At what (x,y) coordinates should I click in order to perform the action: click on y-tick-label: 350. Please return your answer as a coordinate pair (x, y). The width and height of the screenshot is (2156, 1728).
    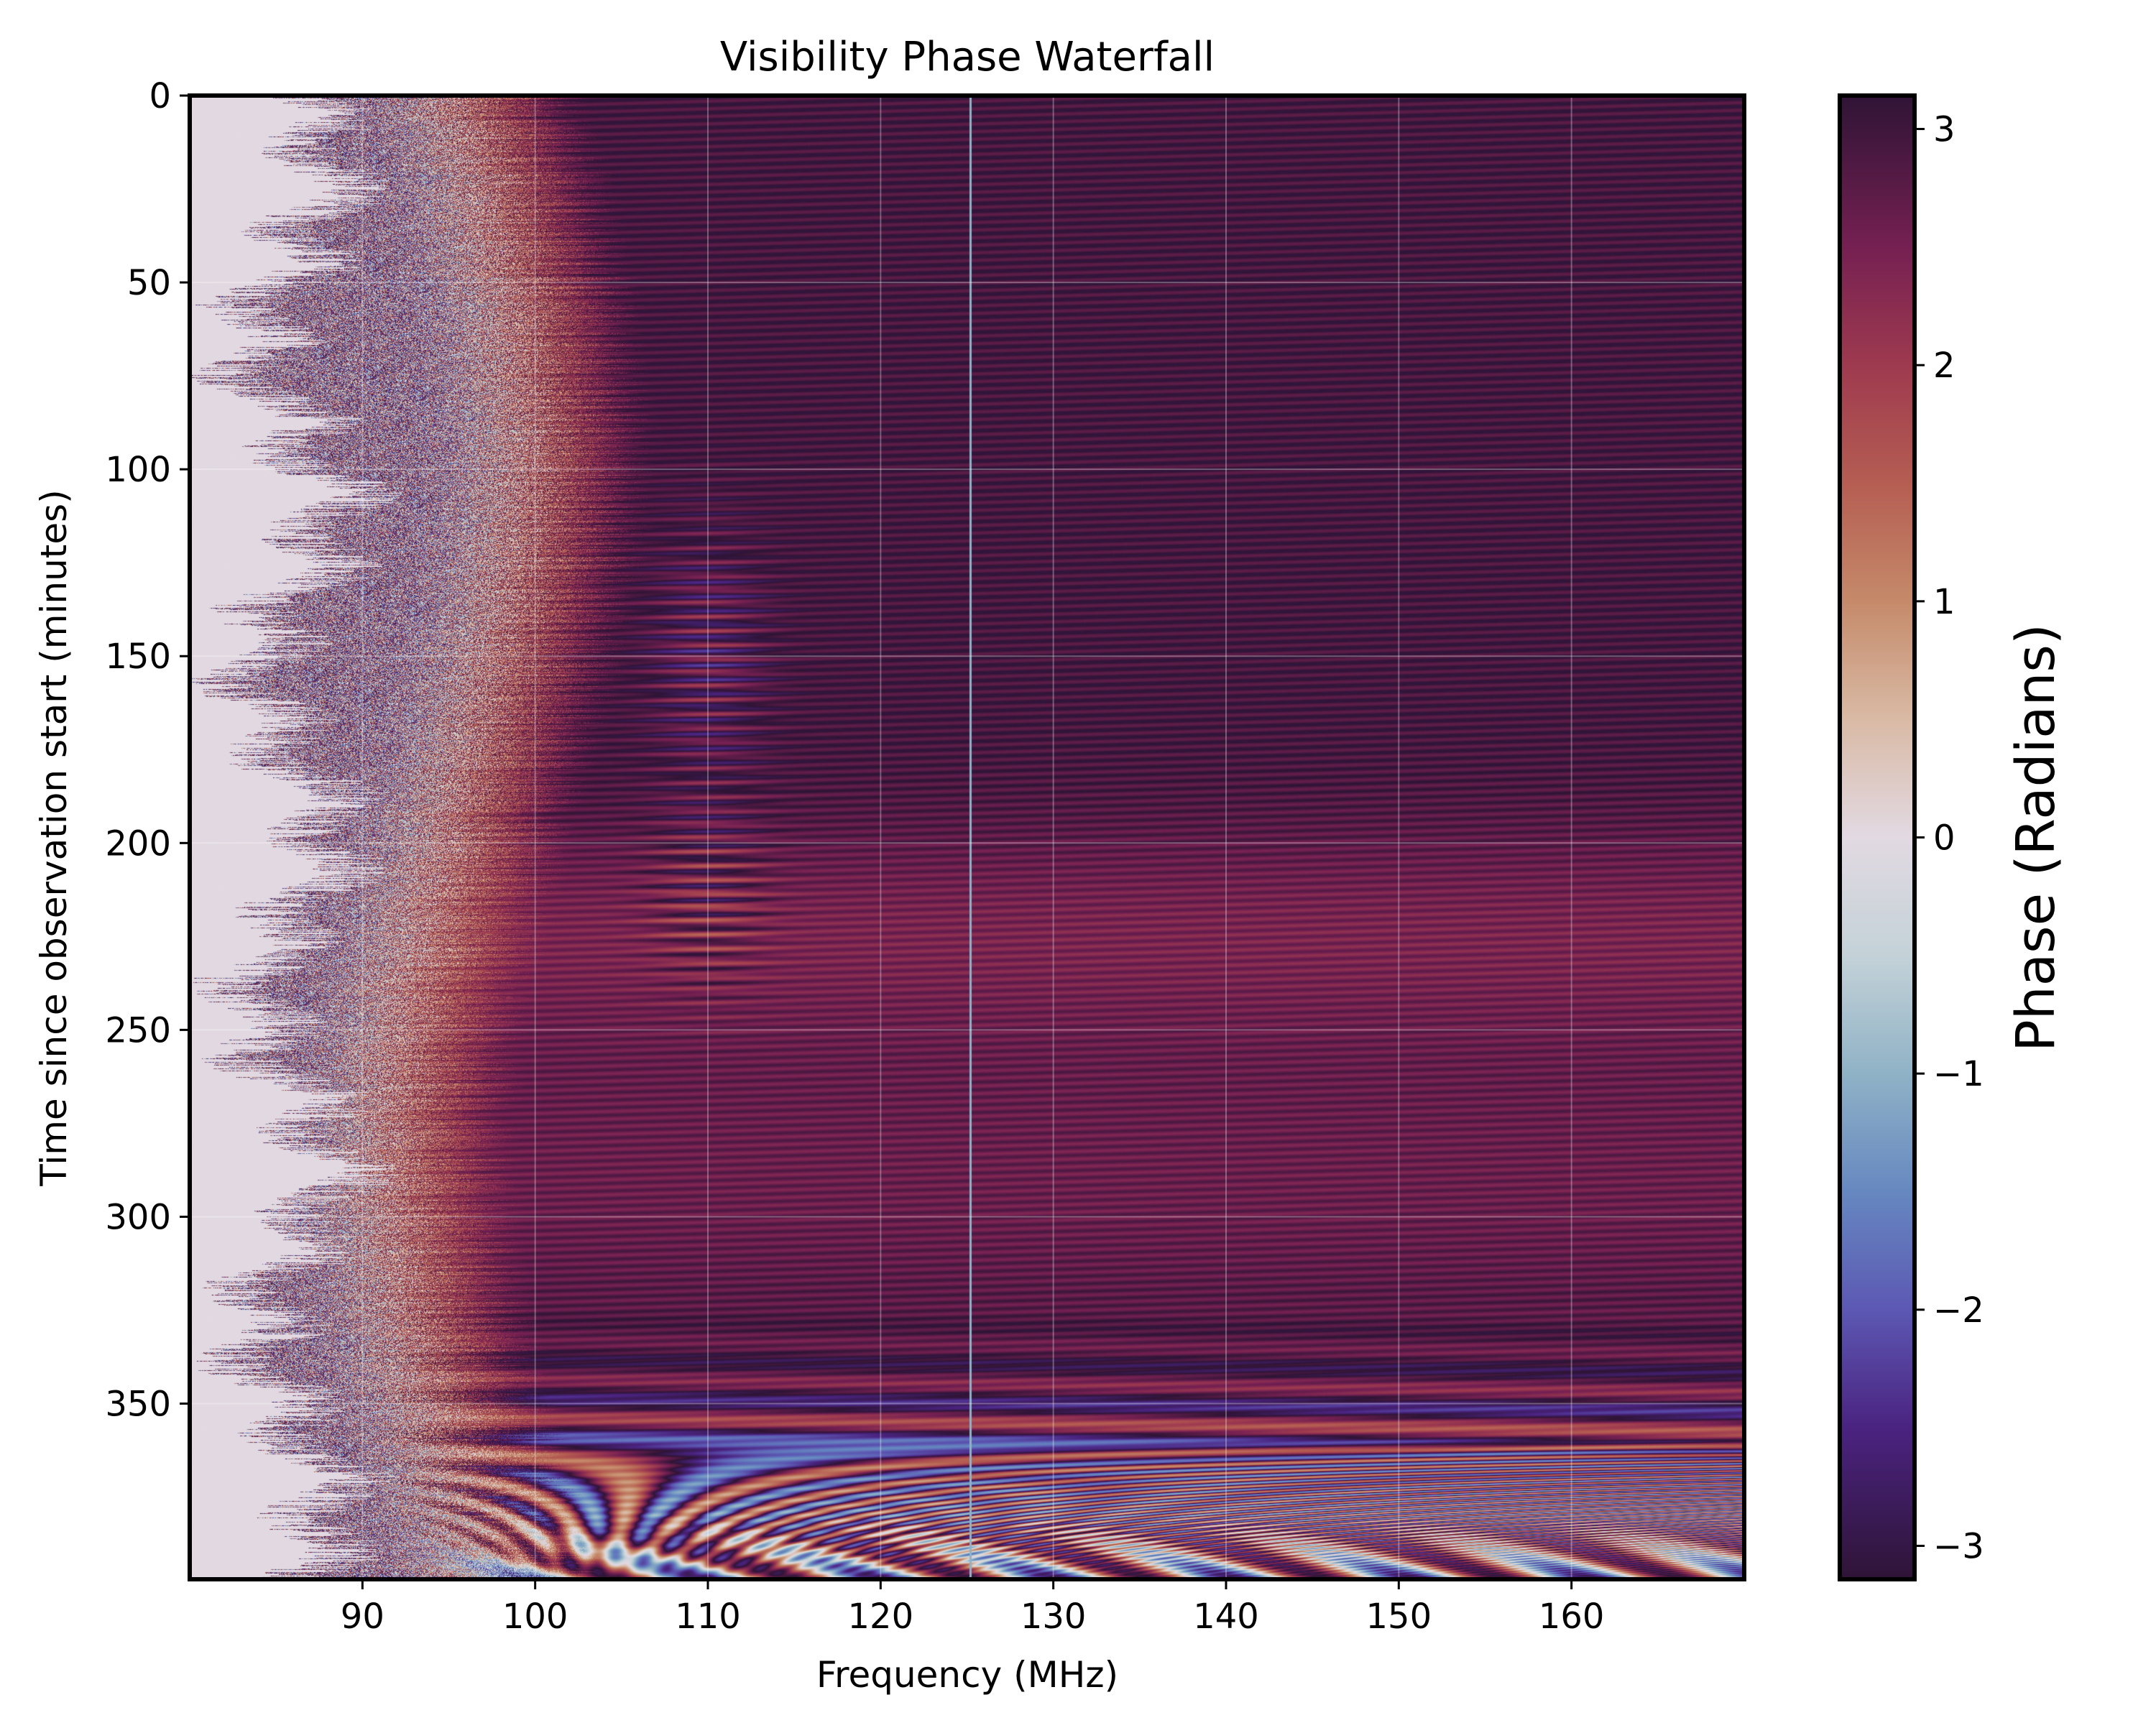
    Looking at the image, I should click on (138, 1405).